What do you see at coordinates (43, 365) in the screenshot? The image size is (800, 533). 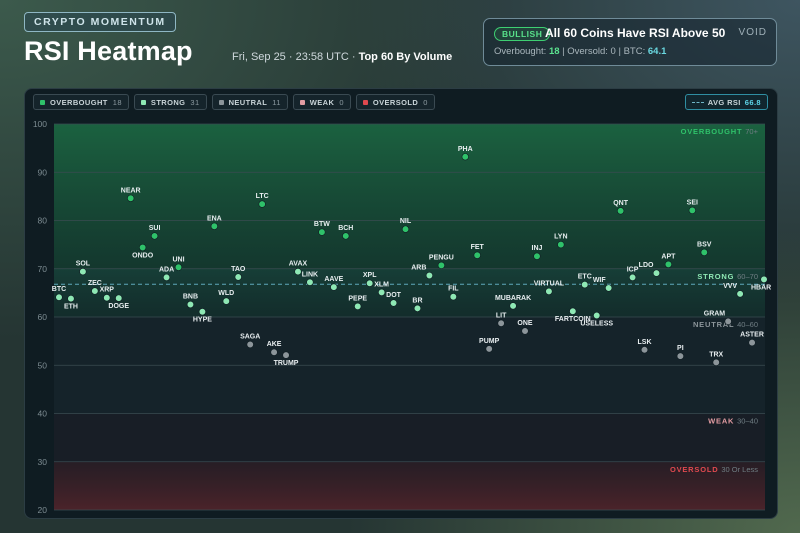 I see `y-tick-label: 50` at bounding box center [43, 365].